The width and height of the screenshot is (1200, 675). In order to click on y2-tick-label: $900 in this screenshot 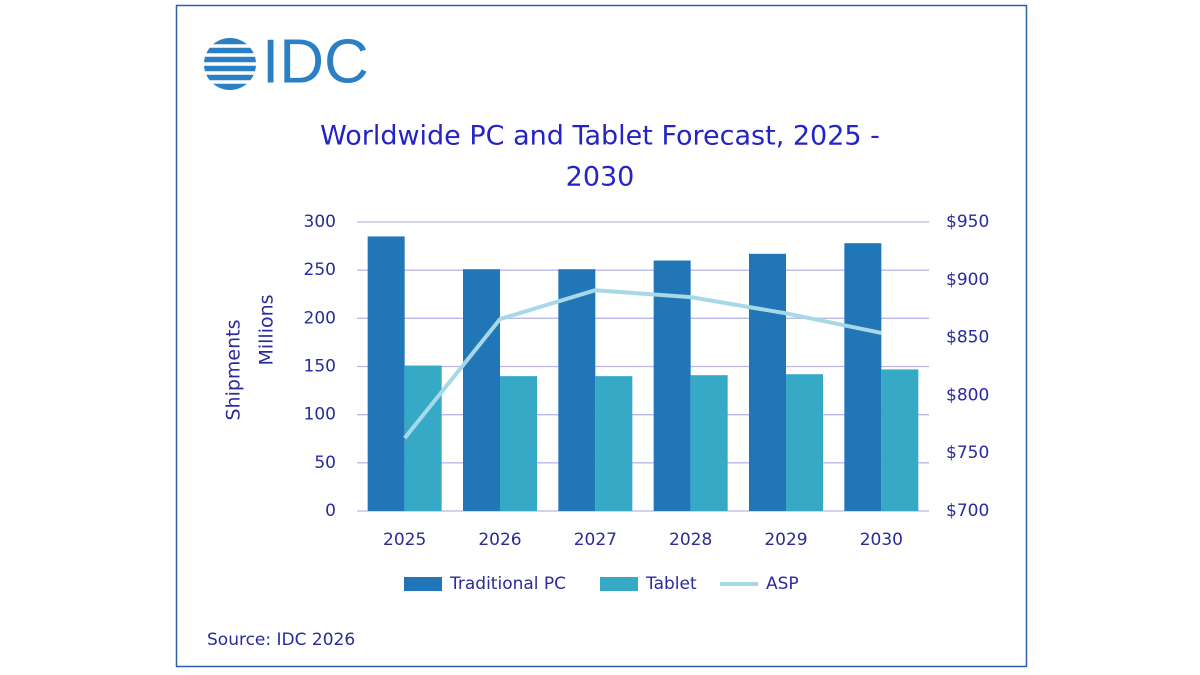, I will do `click(967, 280)`.